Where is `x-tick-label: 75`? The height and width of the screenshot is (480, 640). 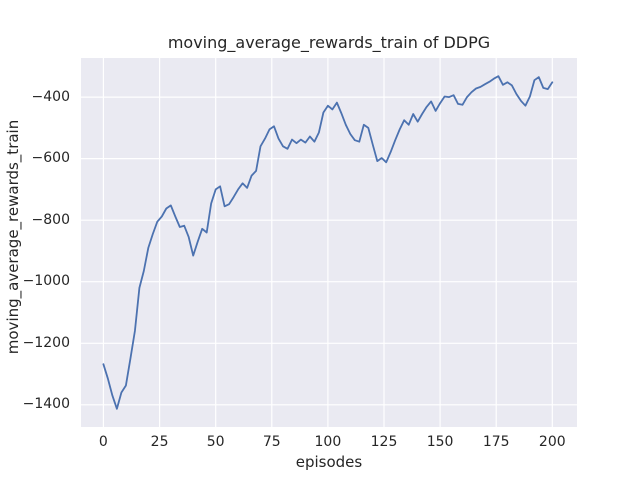 x-tick-label: 75 is located at coordinates (271, 442).